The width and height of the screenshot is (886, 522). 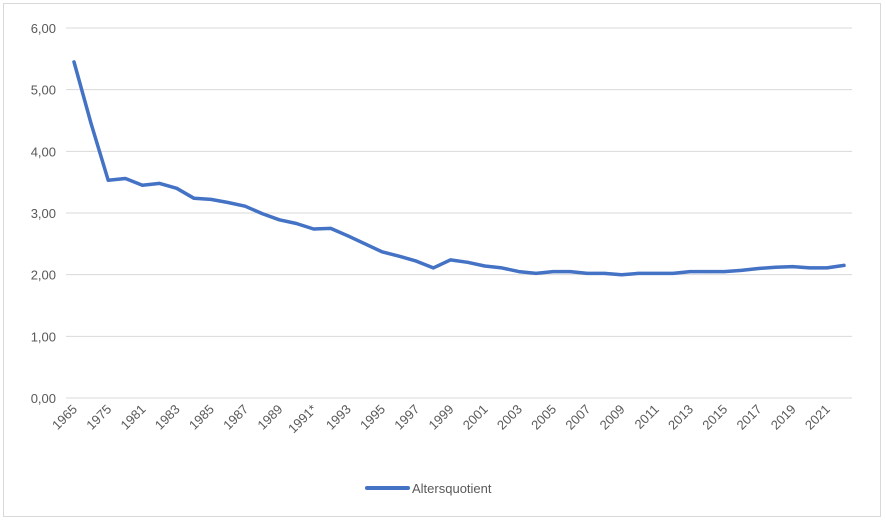 What do you see at coordinates (509, 417) in the screenshot?
I see `x-tick-label: 2003` at bounding box center [509, 417].